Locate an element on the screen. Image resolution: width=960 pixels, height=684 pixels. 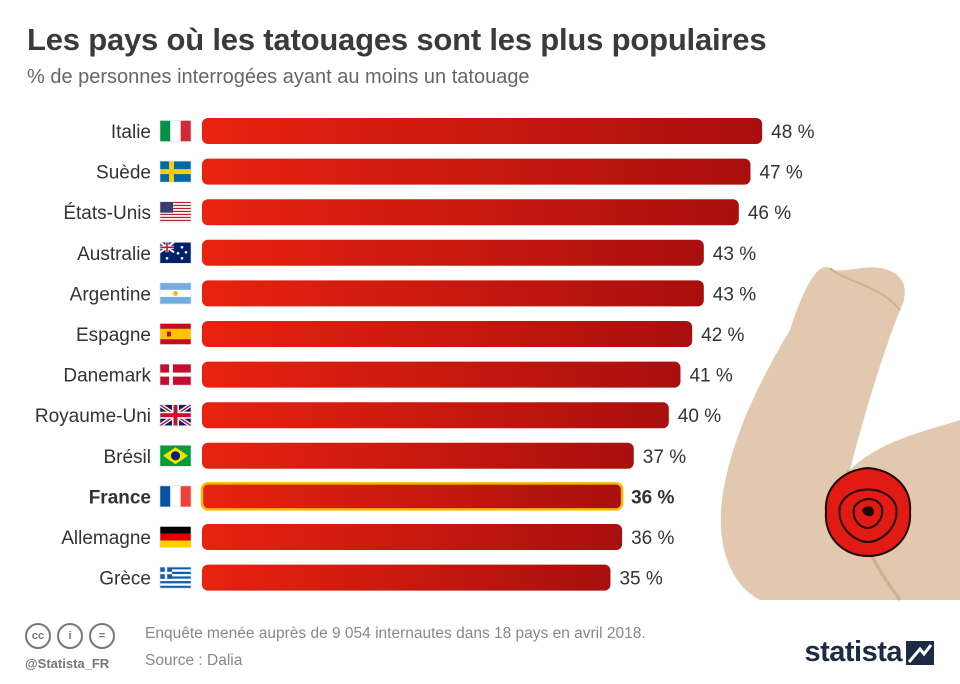
category-label: Italie is located at coordinates (131, 132).